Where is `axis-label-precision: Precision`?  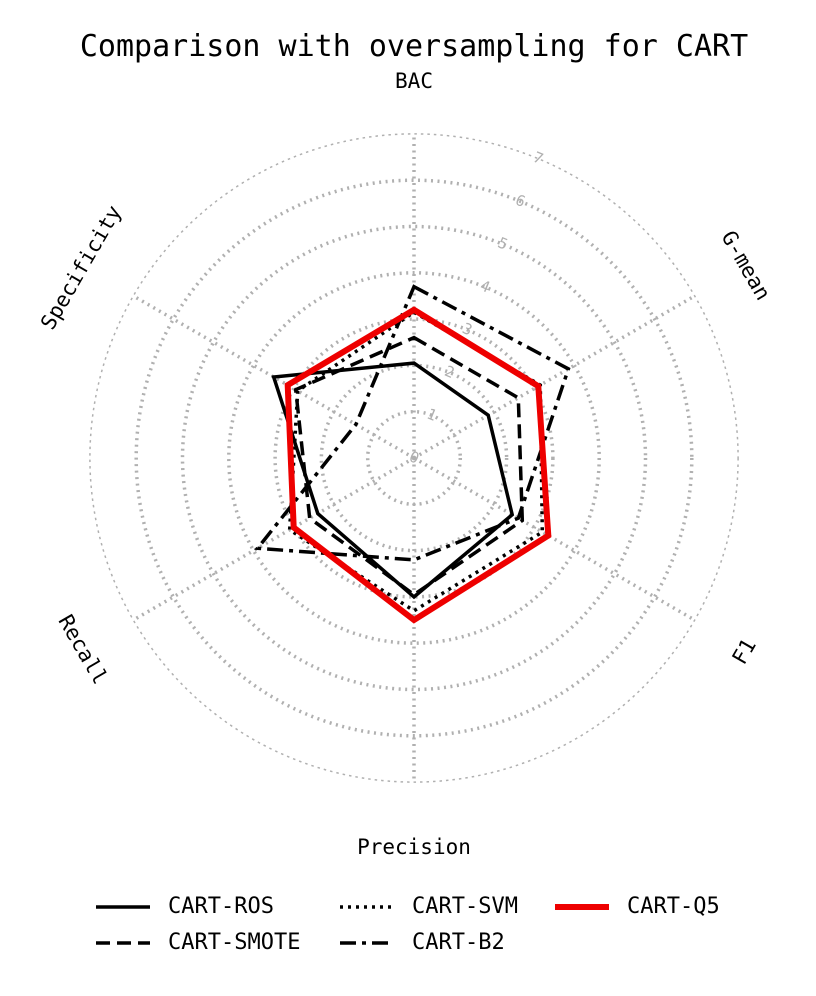
axis-label-precision: Precision is located at coordinates (414, 847).